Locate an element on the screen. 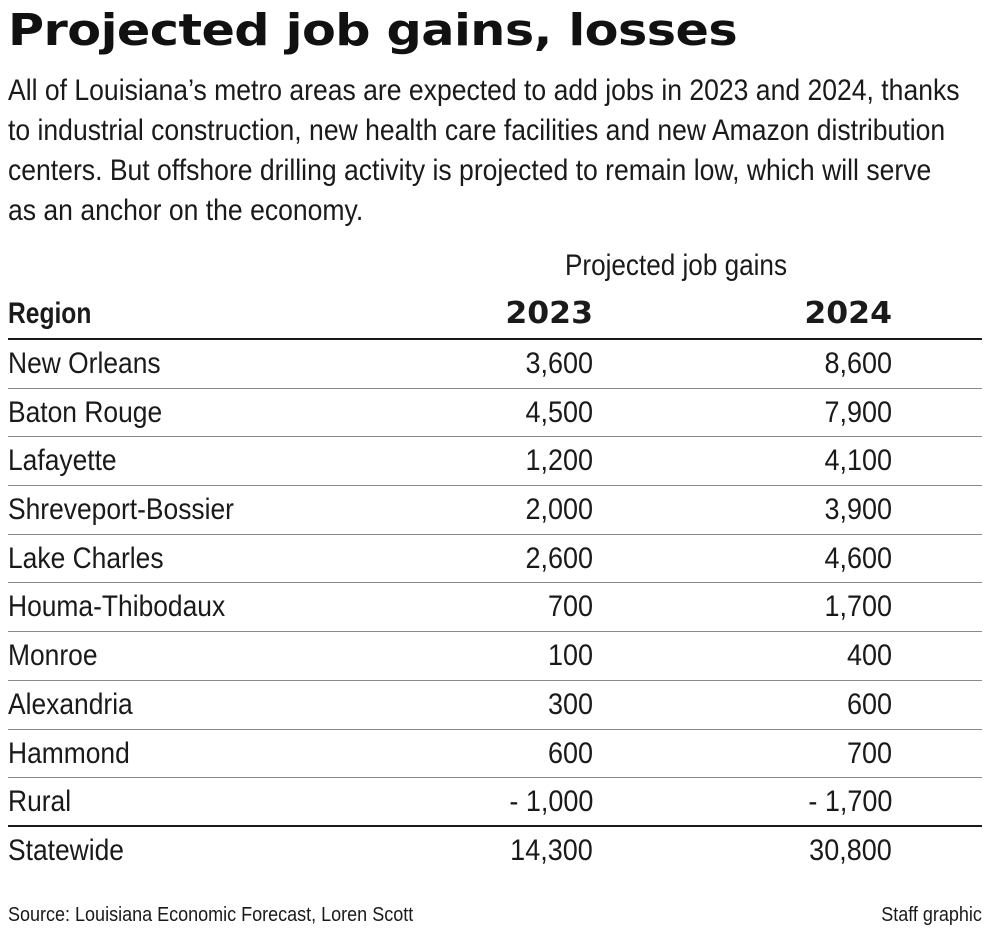 This screenshot has height=936, width=990. value-2024-cell: 700 is located at coordinates (869, 753).